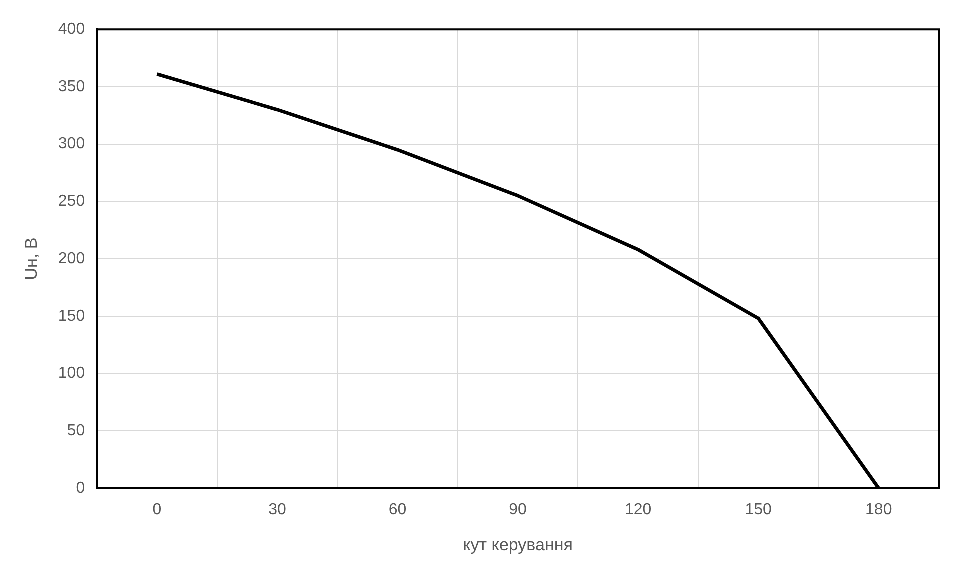 This screenshot has height=578, width=957. Describe the element at coordinates (81, 488) in the screenshot. I see `y-tick-label: 0` at that location.